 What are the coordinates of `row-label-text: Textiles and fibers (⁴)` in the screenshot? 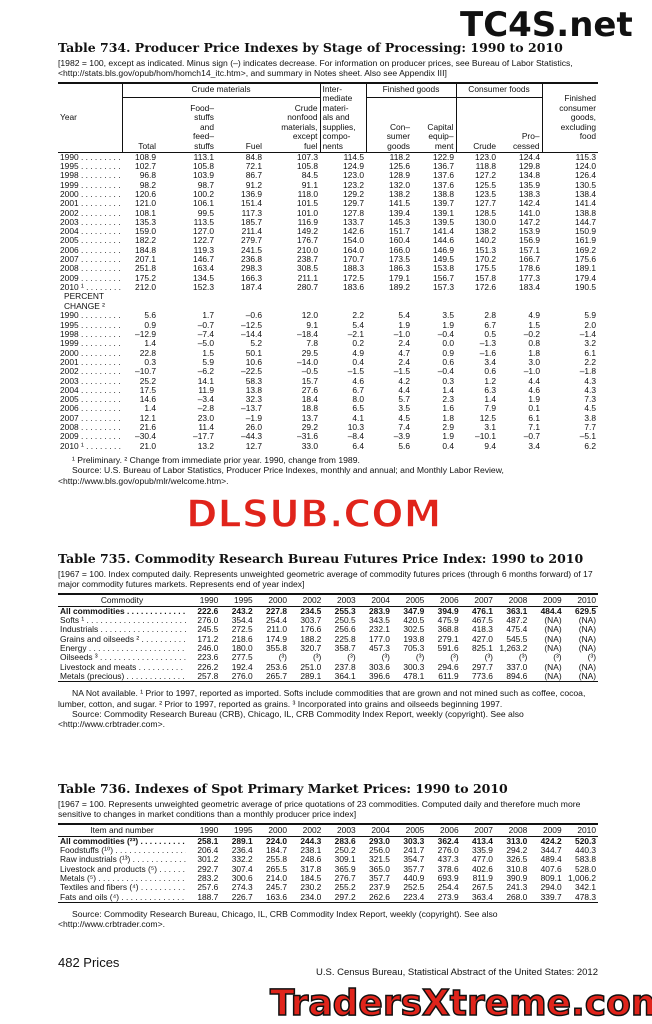 It's located at (123, 887).